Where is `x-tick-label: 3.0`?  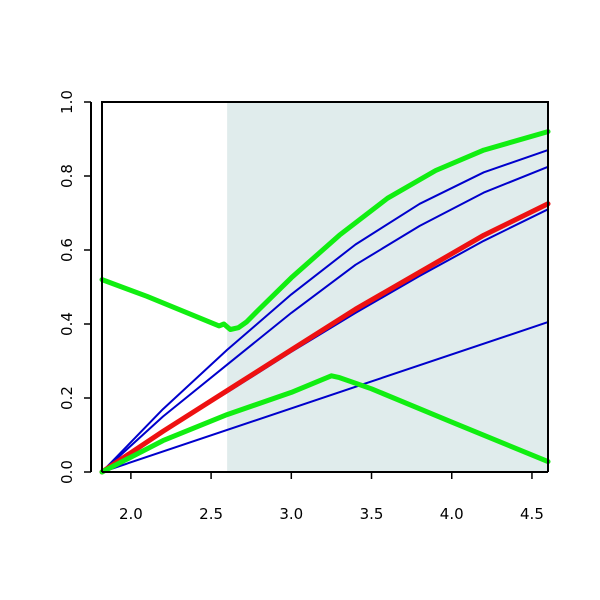 x-tick-label: 3.0 is located at coordinates (291, 514).